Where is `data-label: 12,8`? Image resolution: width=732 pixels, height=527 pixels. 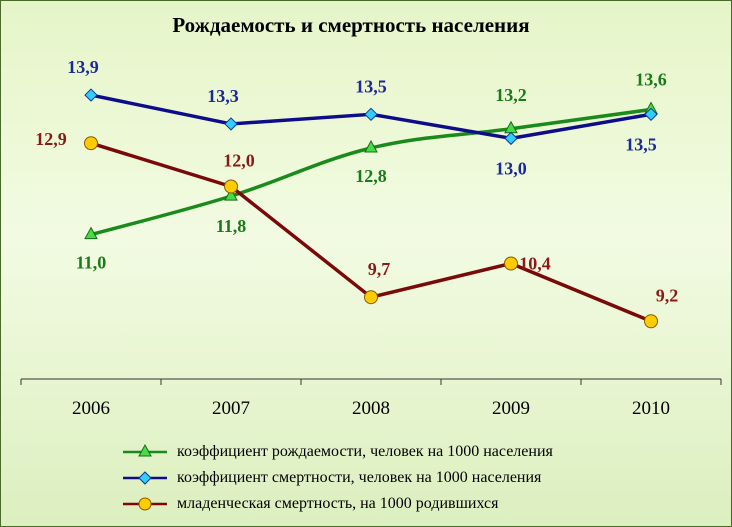 data-label: 12,8 is located at coordinates (371, 176).